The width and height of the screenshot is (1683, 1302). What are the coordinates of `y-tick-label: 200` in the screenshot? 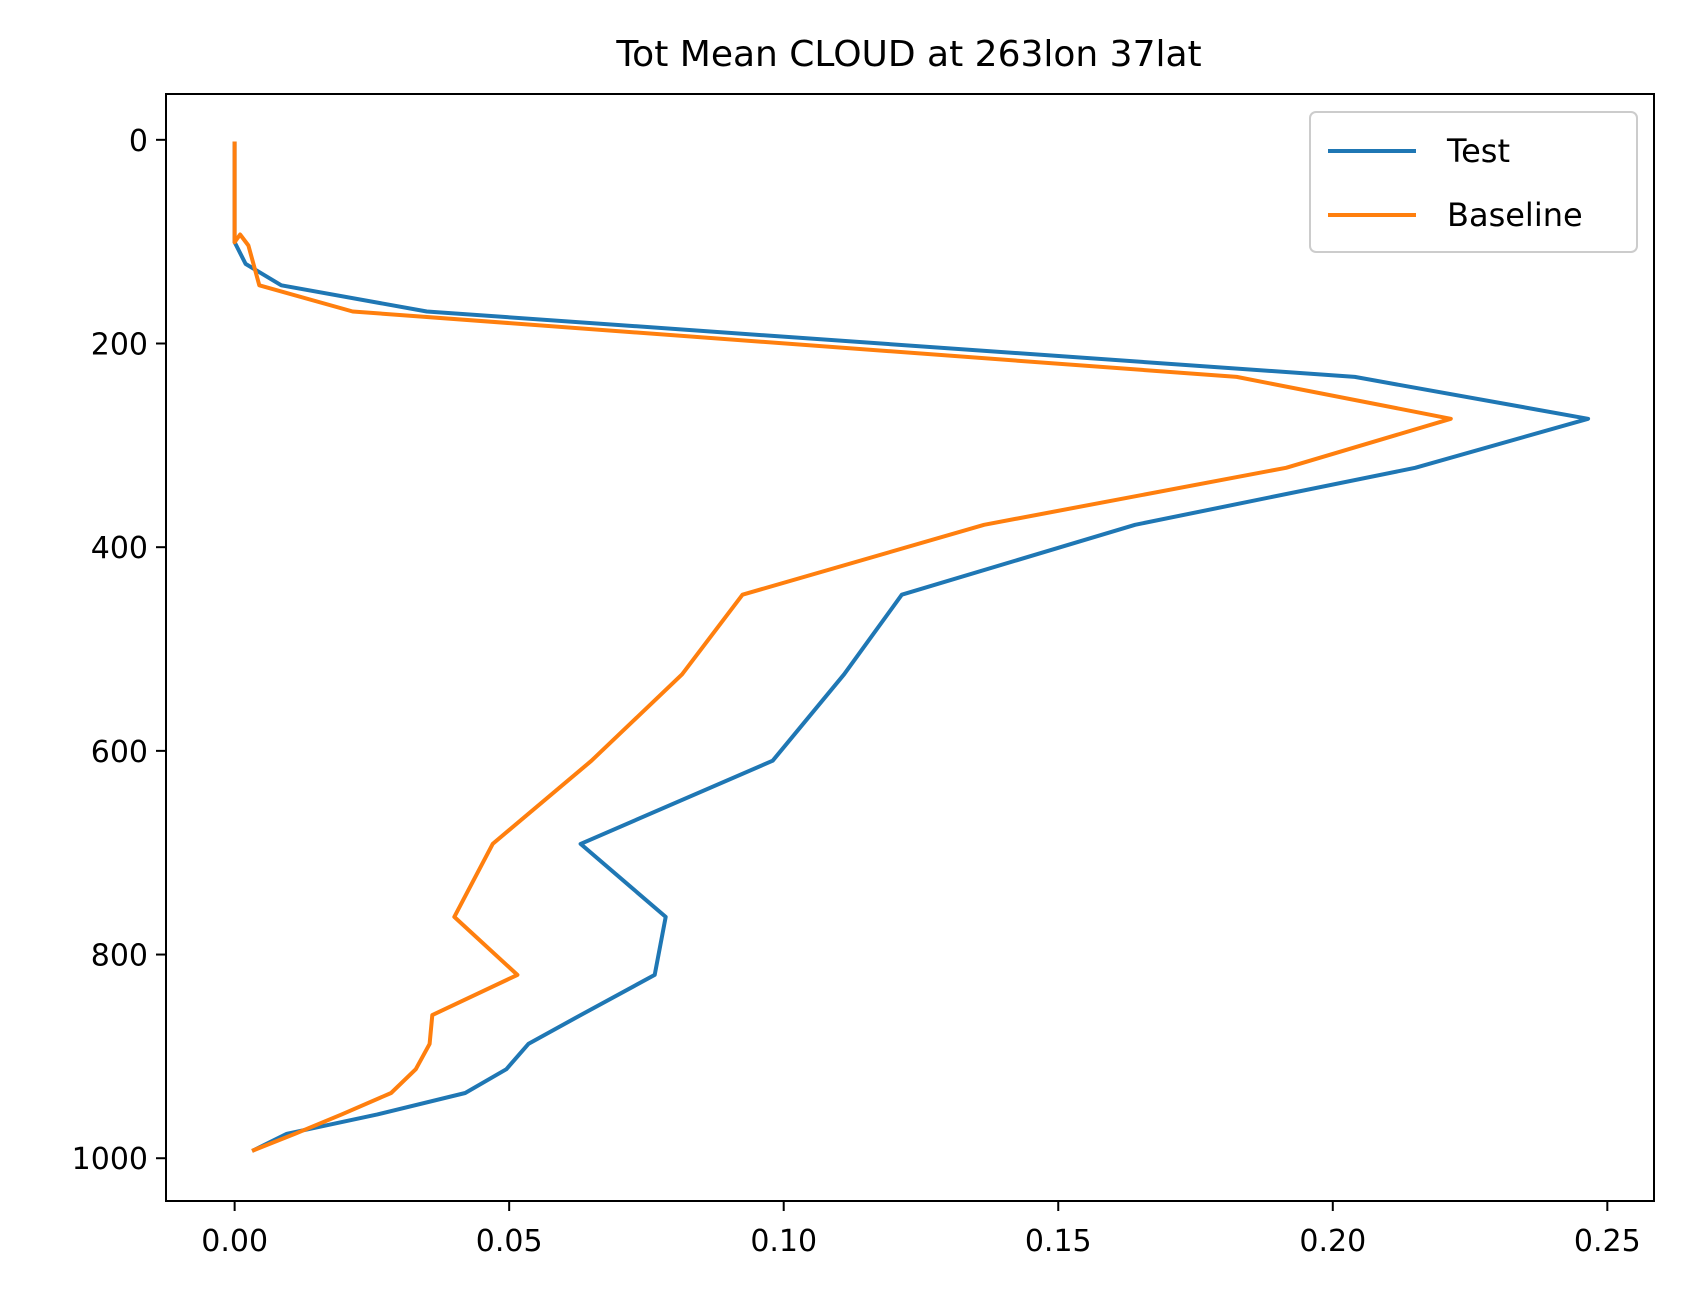 It's located at (119, 345).